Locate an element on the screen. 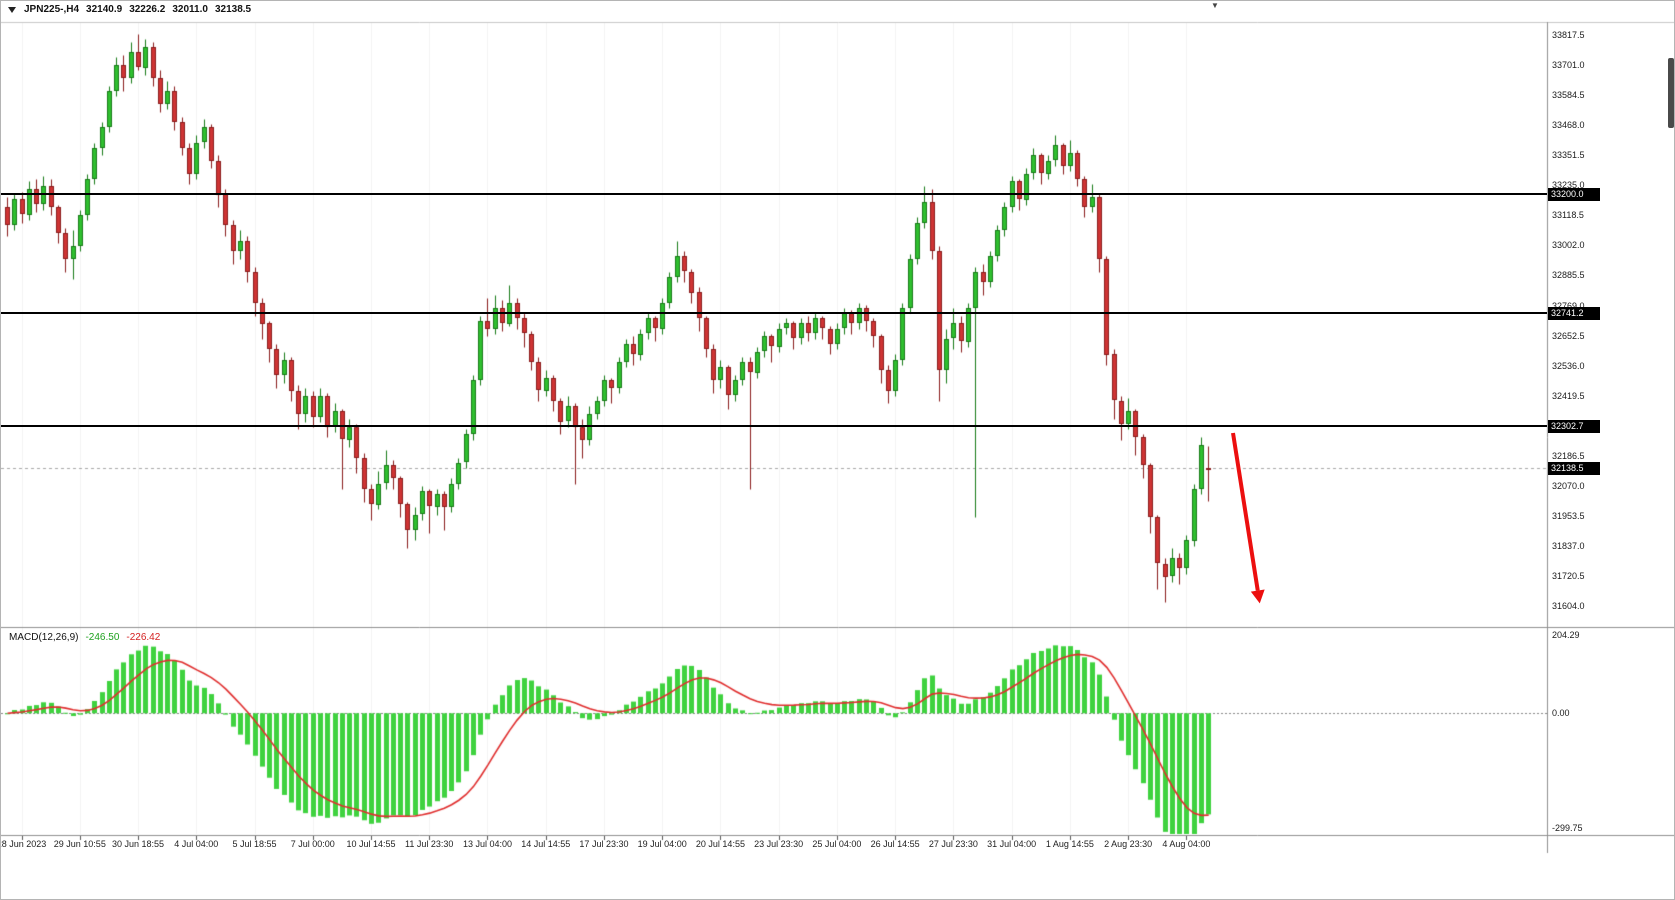 The width and height of the screenshot is (1675, 900). vertical-scrollbar-thumb is located at coordinates (1671, 93).